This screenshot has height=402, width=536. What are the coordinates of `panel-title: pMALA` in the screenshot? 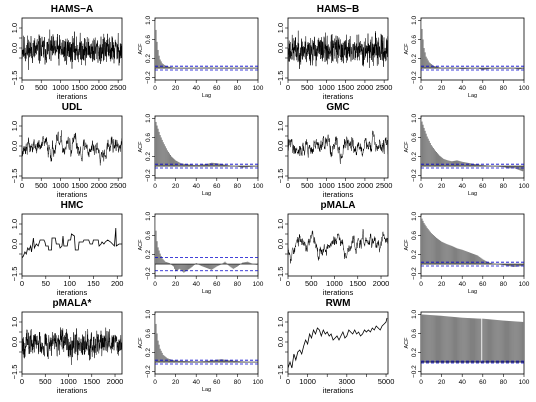 It's located at (338, 205).